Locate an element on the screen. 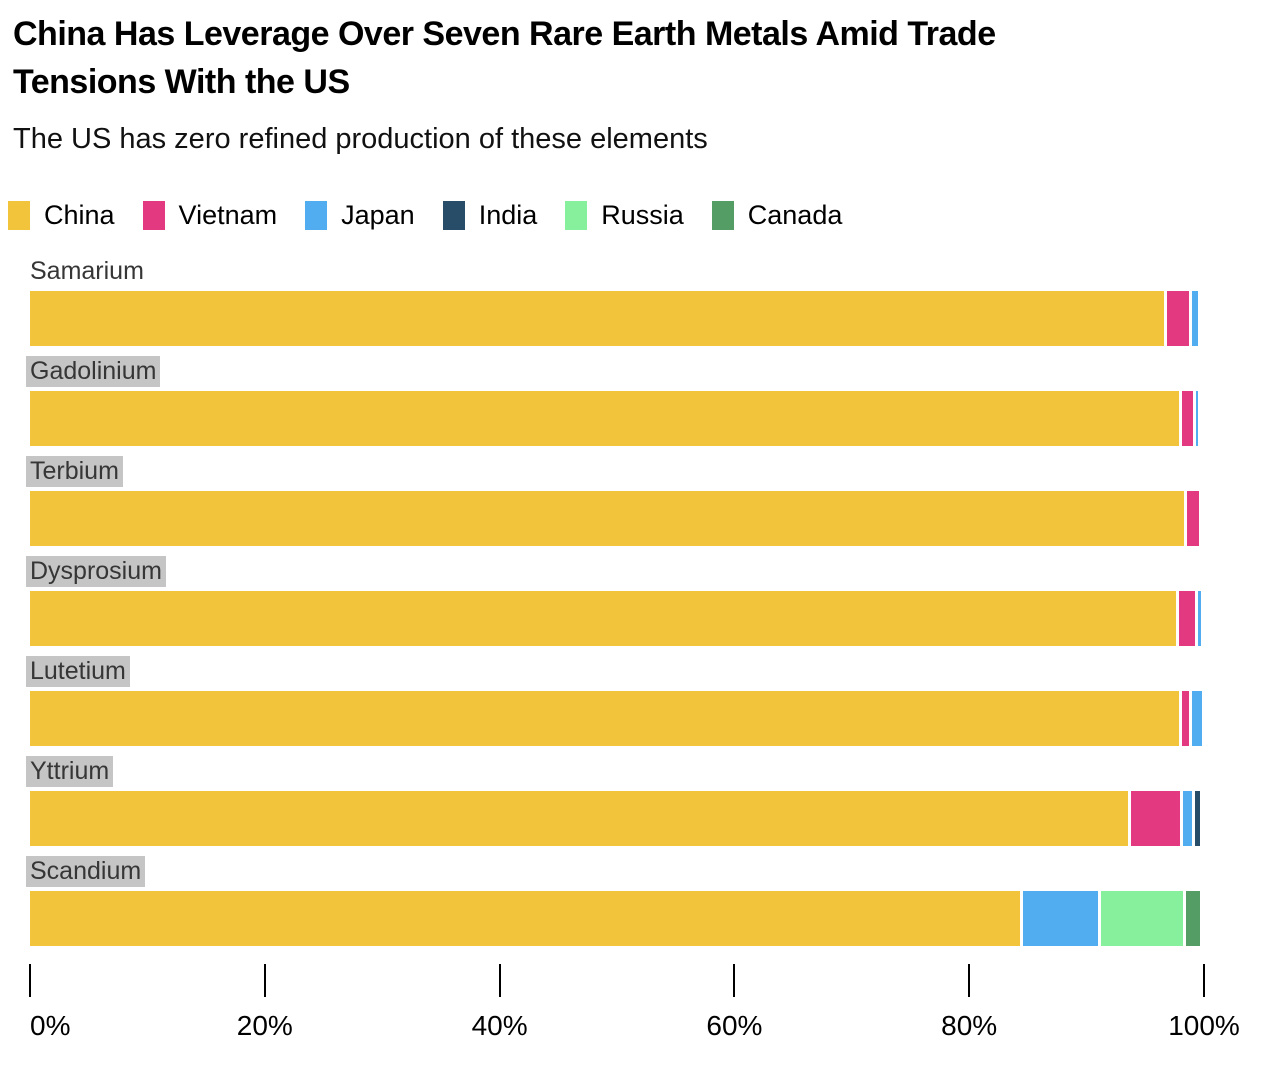 This screenshot has height=1067, width=1273. legend-swatch-japan is located at coordinates (316, 215).